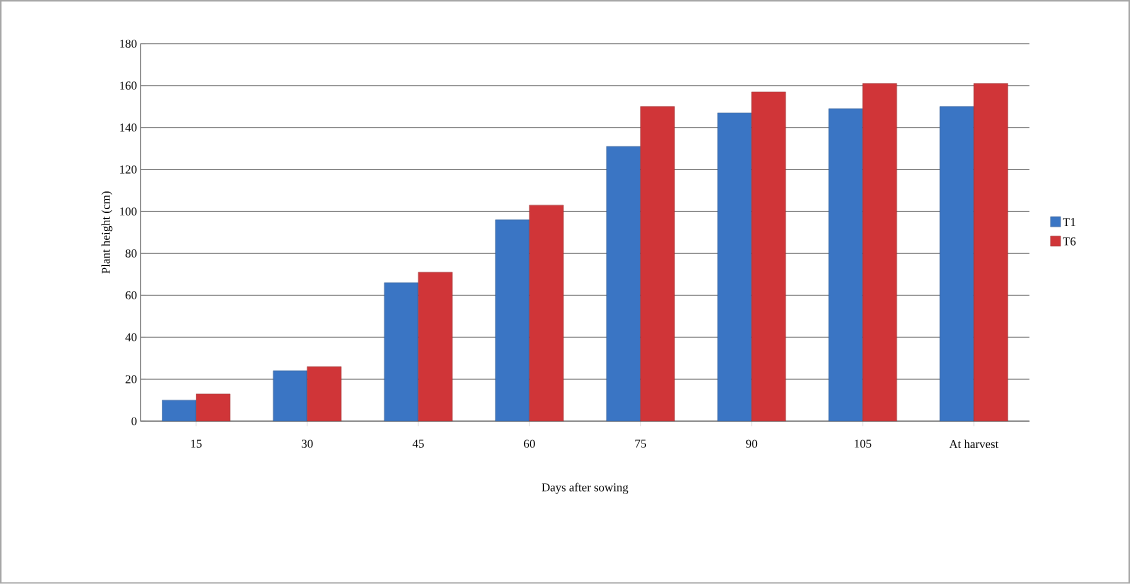  What do you see at coordinates (128, 211) in the screenshot?
I see `y-tick-label: 100` at bounding box center [128, 211].